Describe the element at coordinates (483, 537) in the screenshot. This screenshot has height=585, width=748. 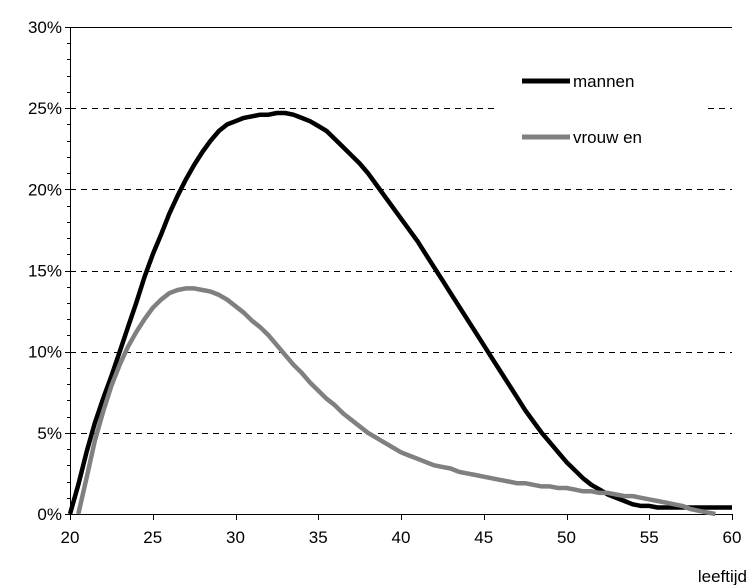
I see `x-tick-label: 45` at that location.